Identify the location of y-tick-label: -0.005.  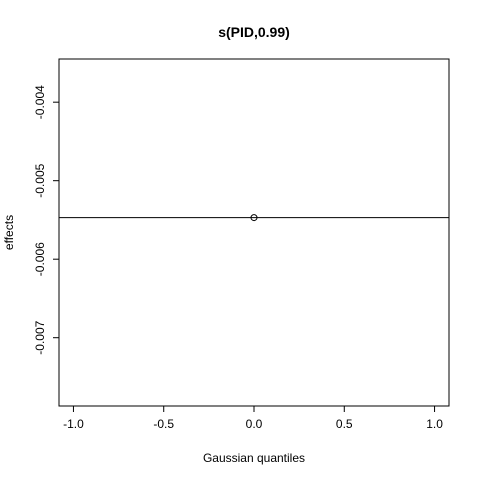
(40, 180).